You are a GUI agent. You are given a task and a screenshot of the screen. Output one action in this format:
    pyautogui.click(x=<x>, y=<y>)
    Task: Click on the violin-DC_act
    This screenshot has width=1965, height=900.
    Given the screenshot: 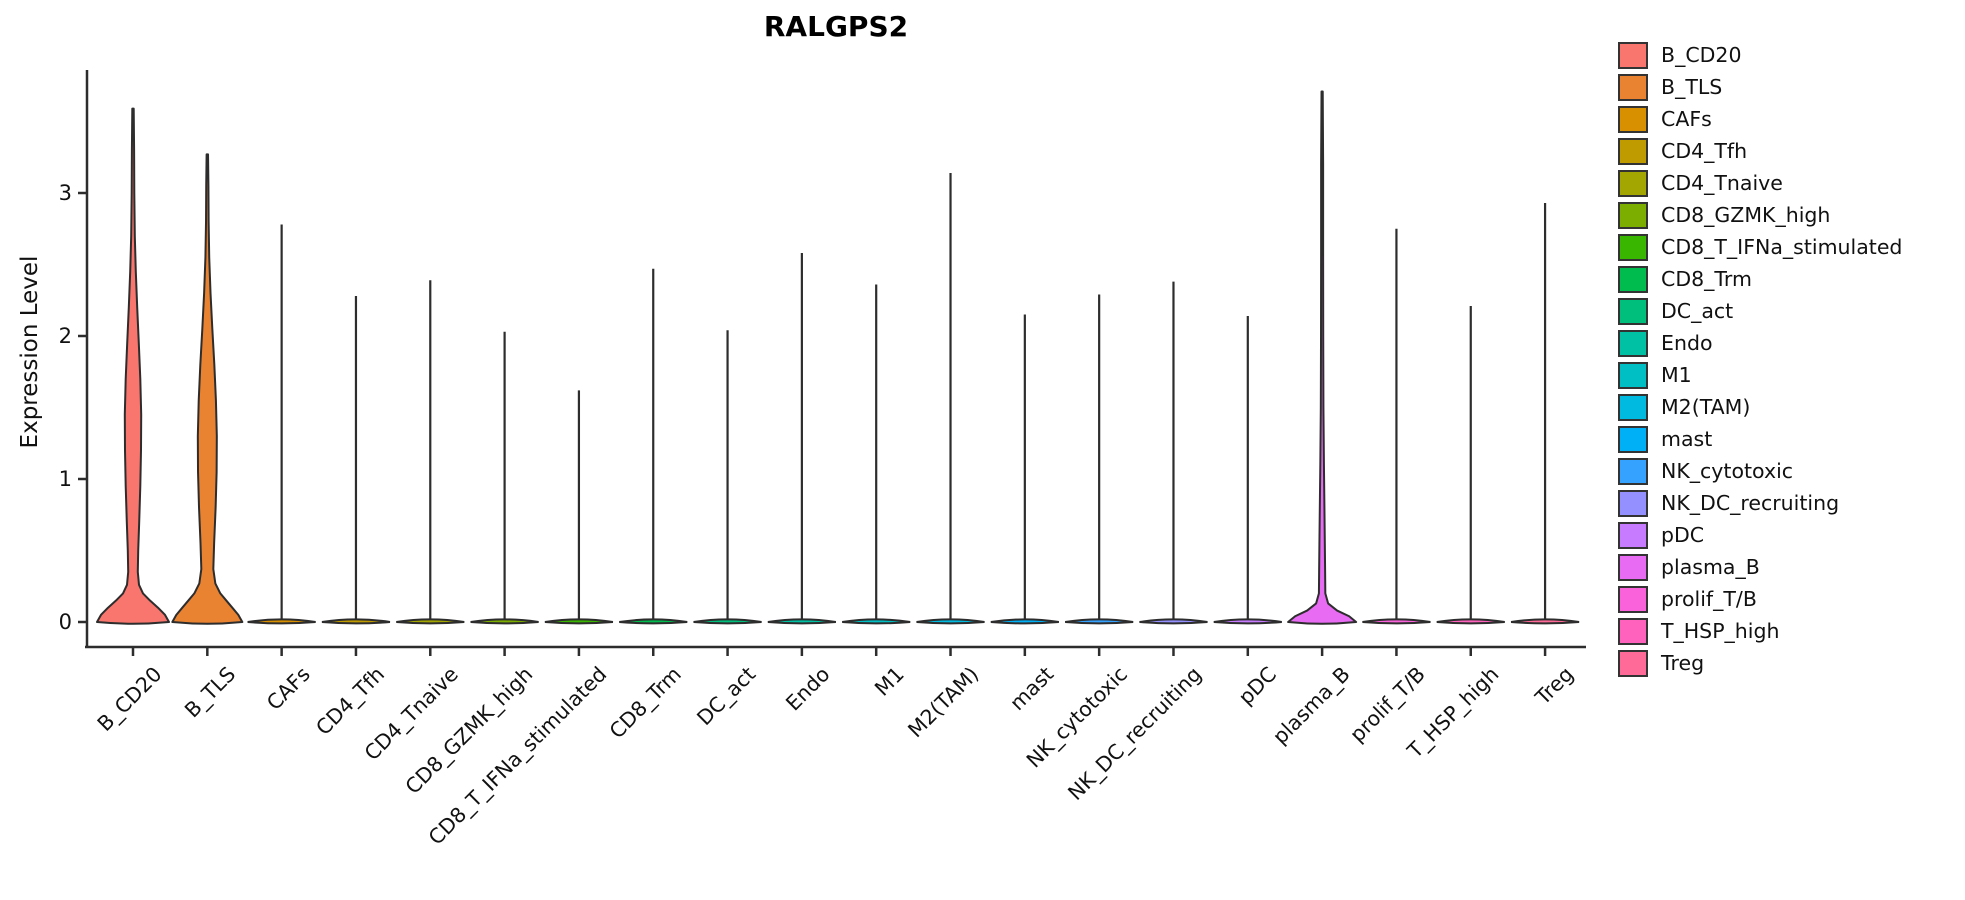 What is the action you would take?
    pyautogui.click(x=727, y=621)
    